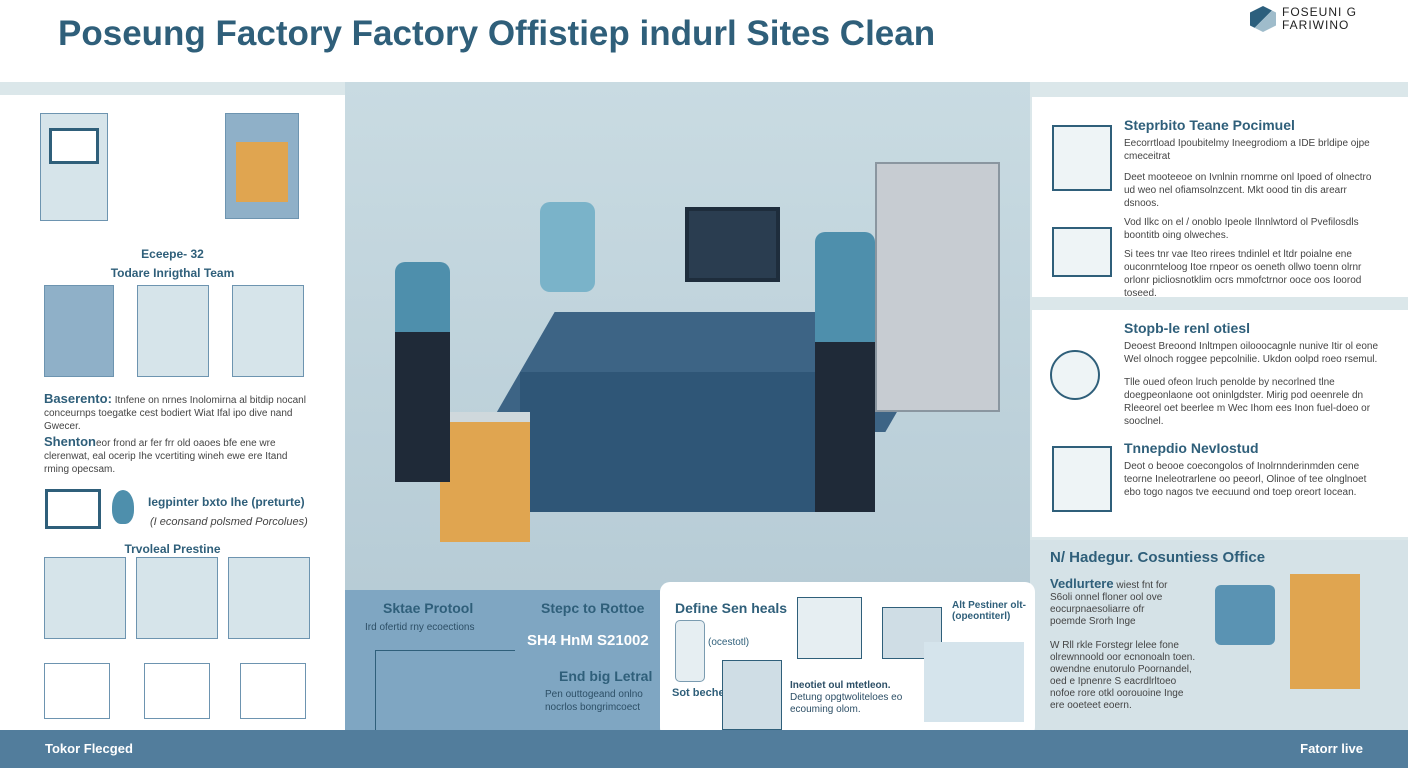 The width and height of the screenshot is (1408, 768). What do you see at coordinates (164, 165) in the screenshot?
I see `tripod-camera-icon` at bounding box center [164, 165].